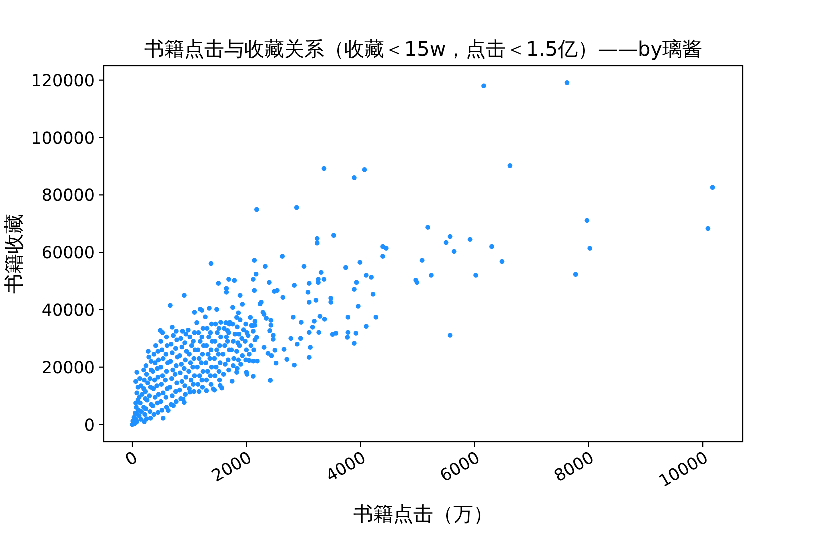 This screenshot has width=825, height=553. I want to click on y-tick-label: 0, so click(89, 424).